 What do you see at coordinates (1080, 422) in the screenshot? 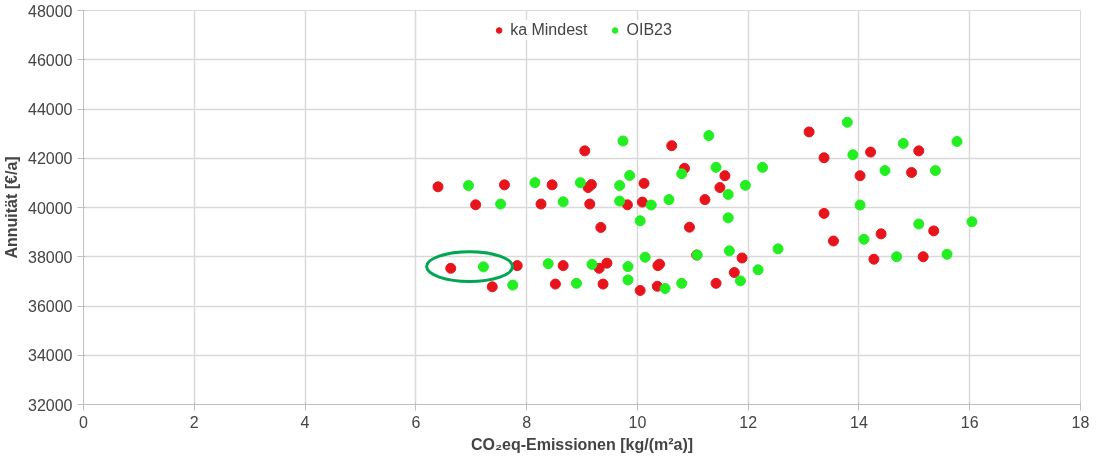
I see `x-tick-label: 18` at bounding box center [1080, 422].